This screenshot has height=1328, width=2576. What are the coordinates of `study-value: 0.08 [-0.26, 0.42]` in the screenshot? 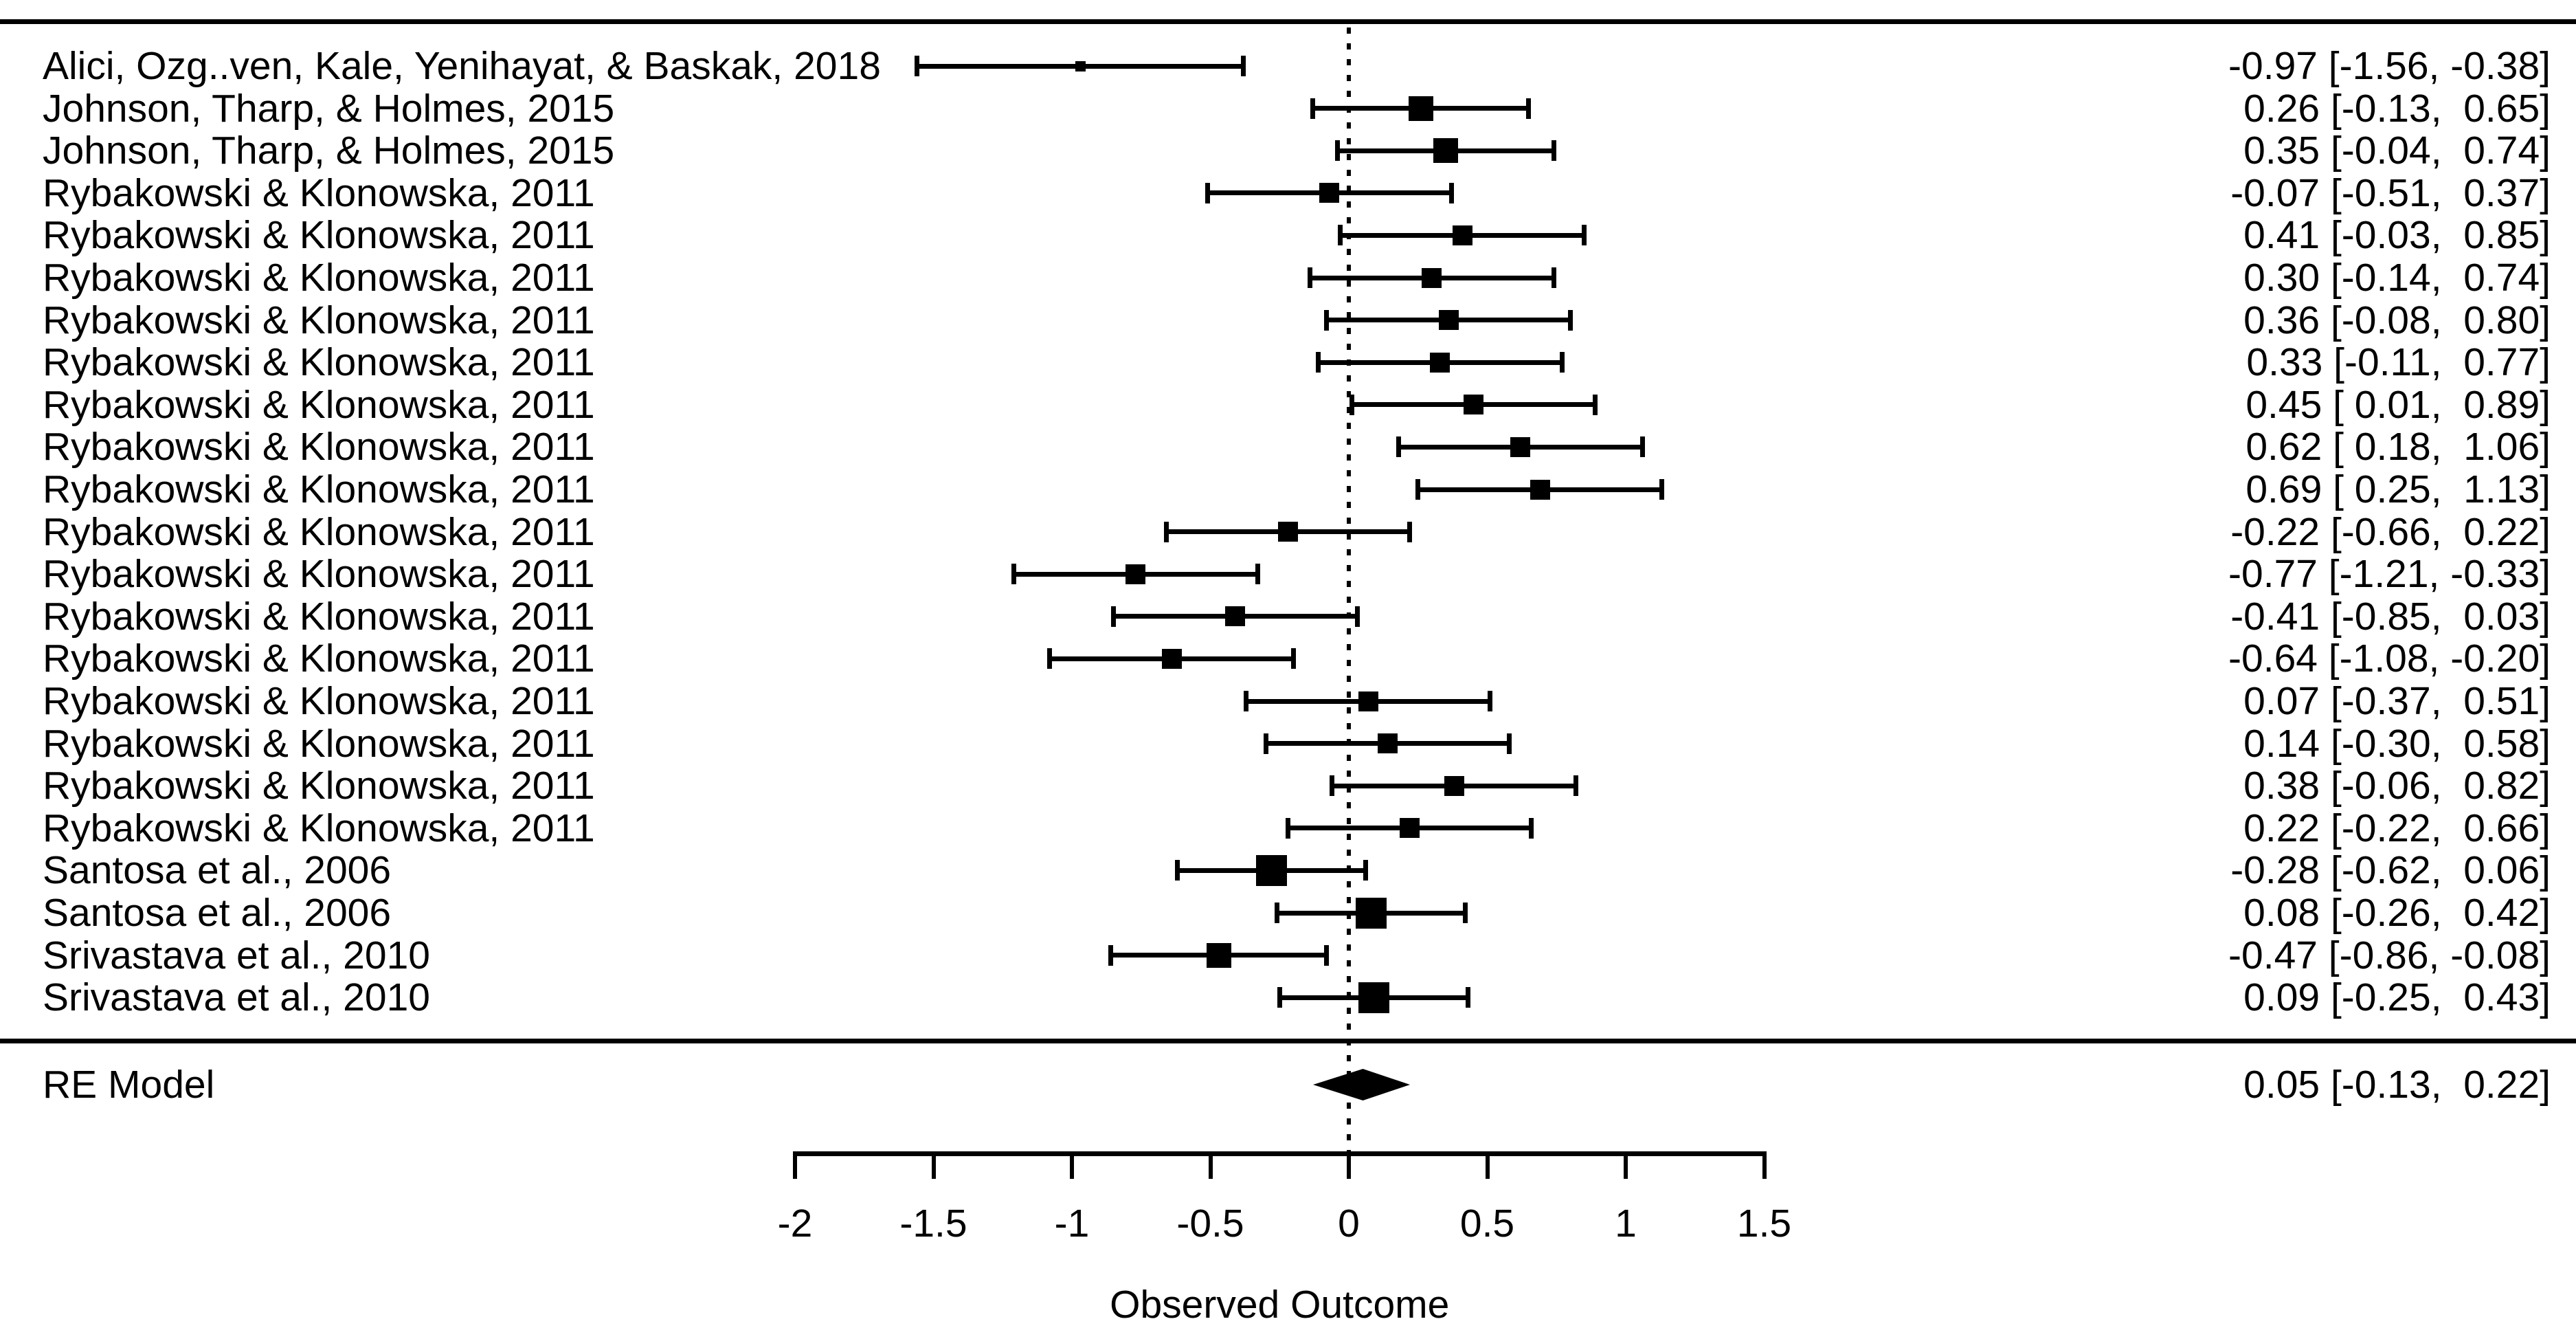 It's located at (2397, 913).